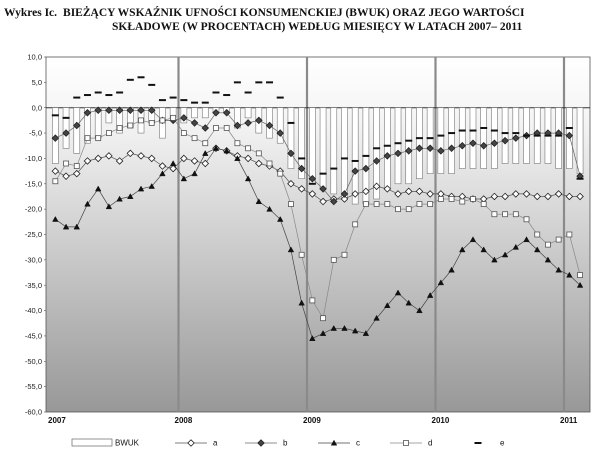 This screenshot has width=600, height=463. I want to click on legend-marker-b, so click(261, 443).